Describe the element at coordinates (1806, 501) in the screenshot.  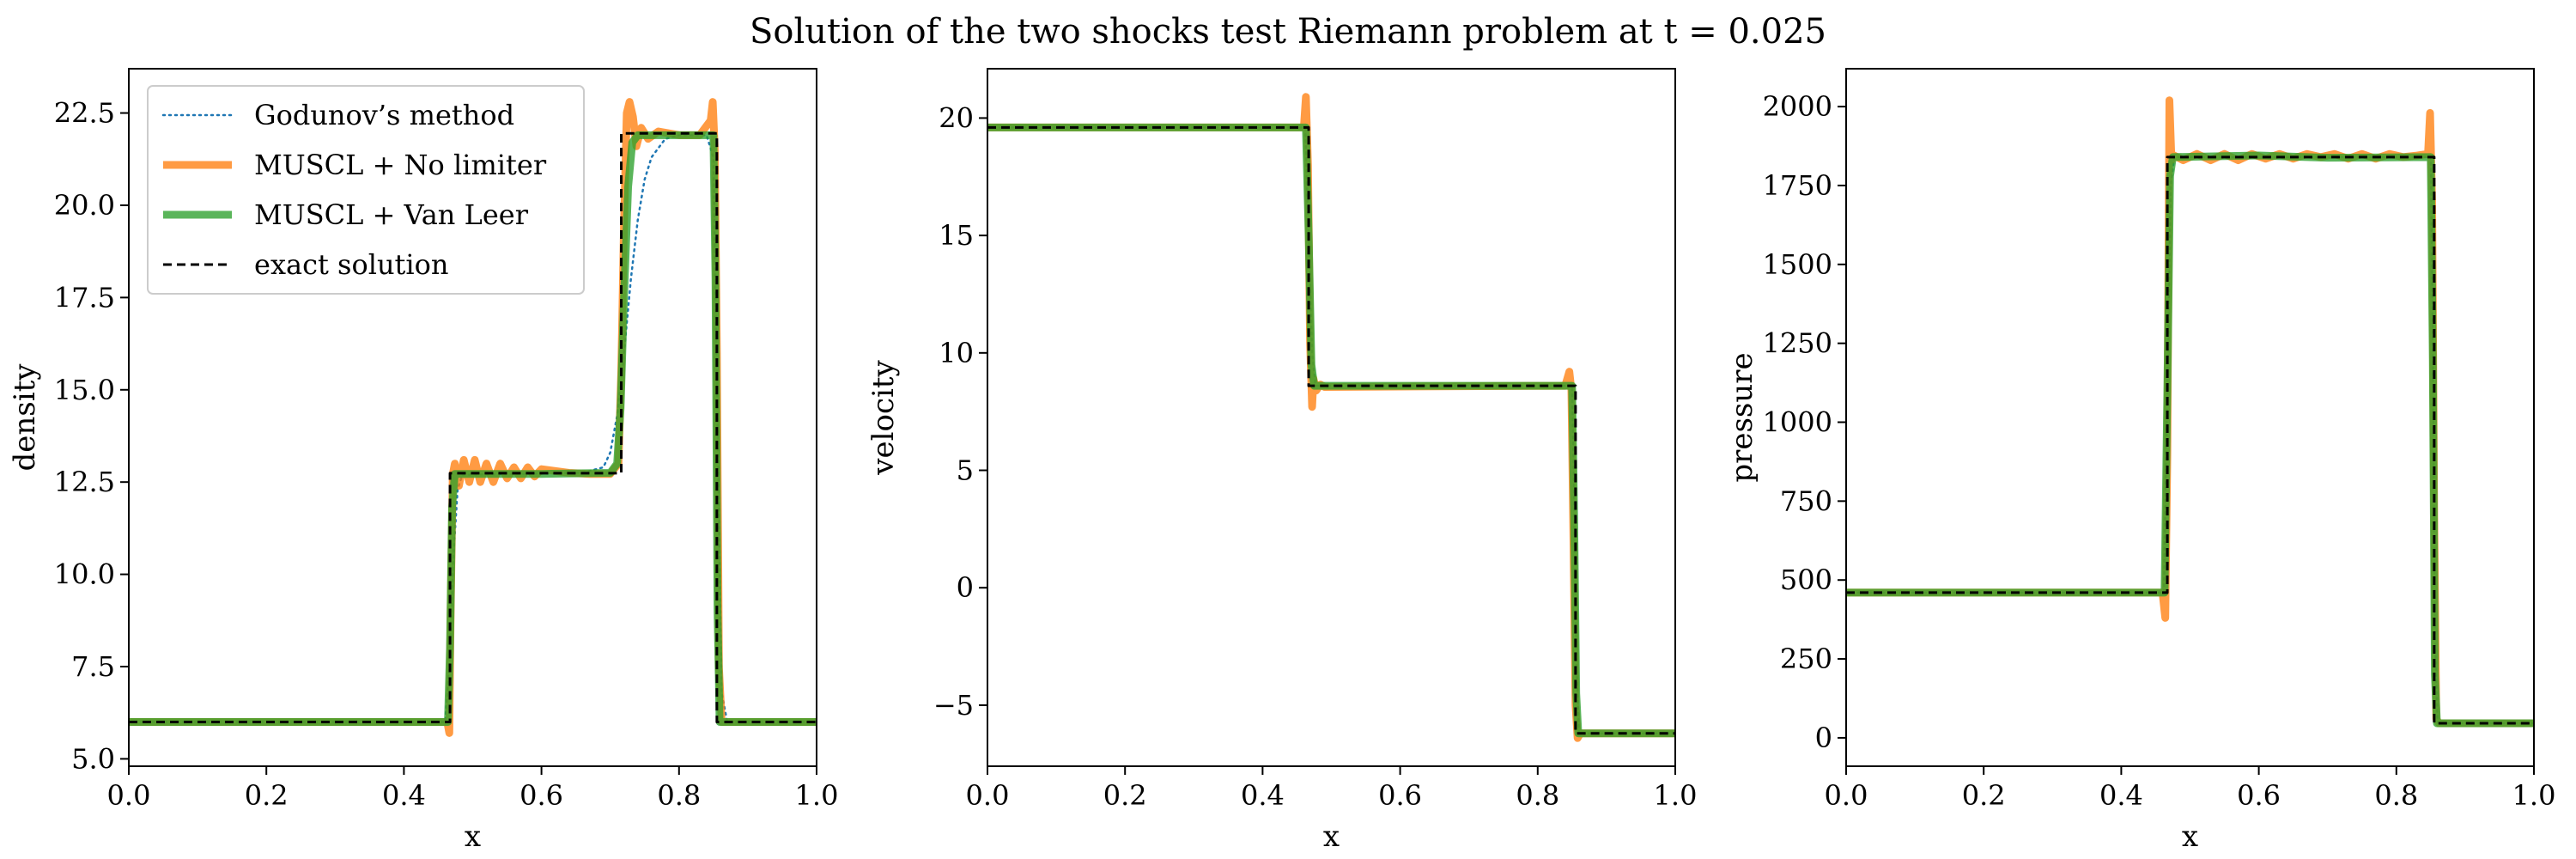
I see `panel-3-y-tick-label: 750` at that location.